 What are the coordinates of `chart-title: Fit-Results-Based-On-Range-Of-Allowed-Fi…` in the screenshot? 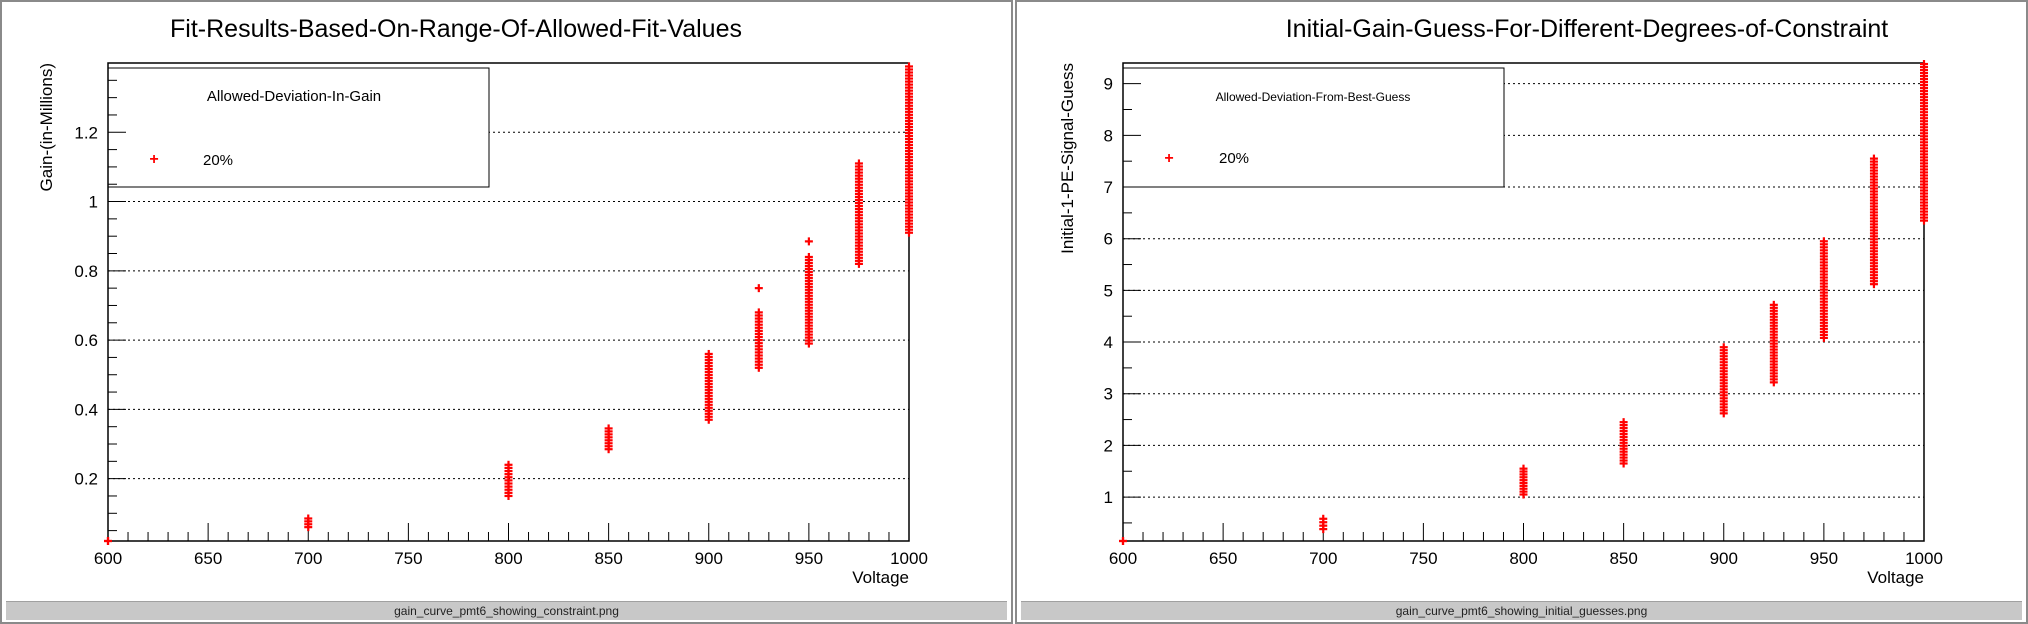 It's located at (456, 29).